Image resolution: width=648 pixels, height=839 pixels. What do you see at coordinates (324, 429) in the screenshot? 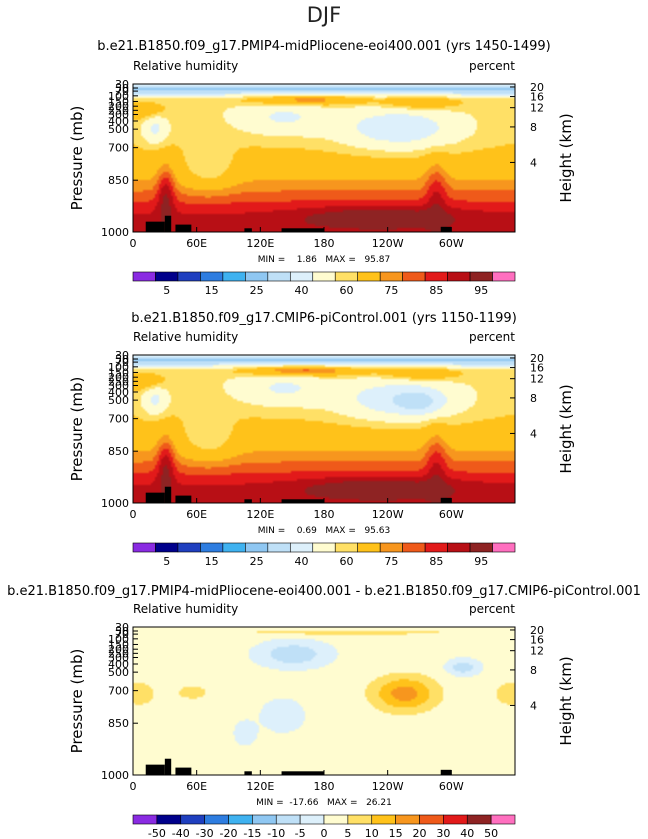
I see `contour-field` at bounding box center [324, 429].